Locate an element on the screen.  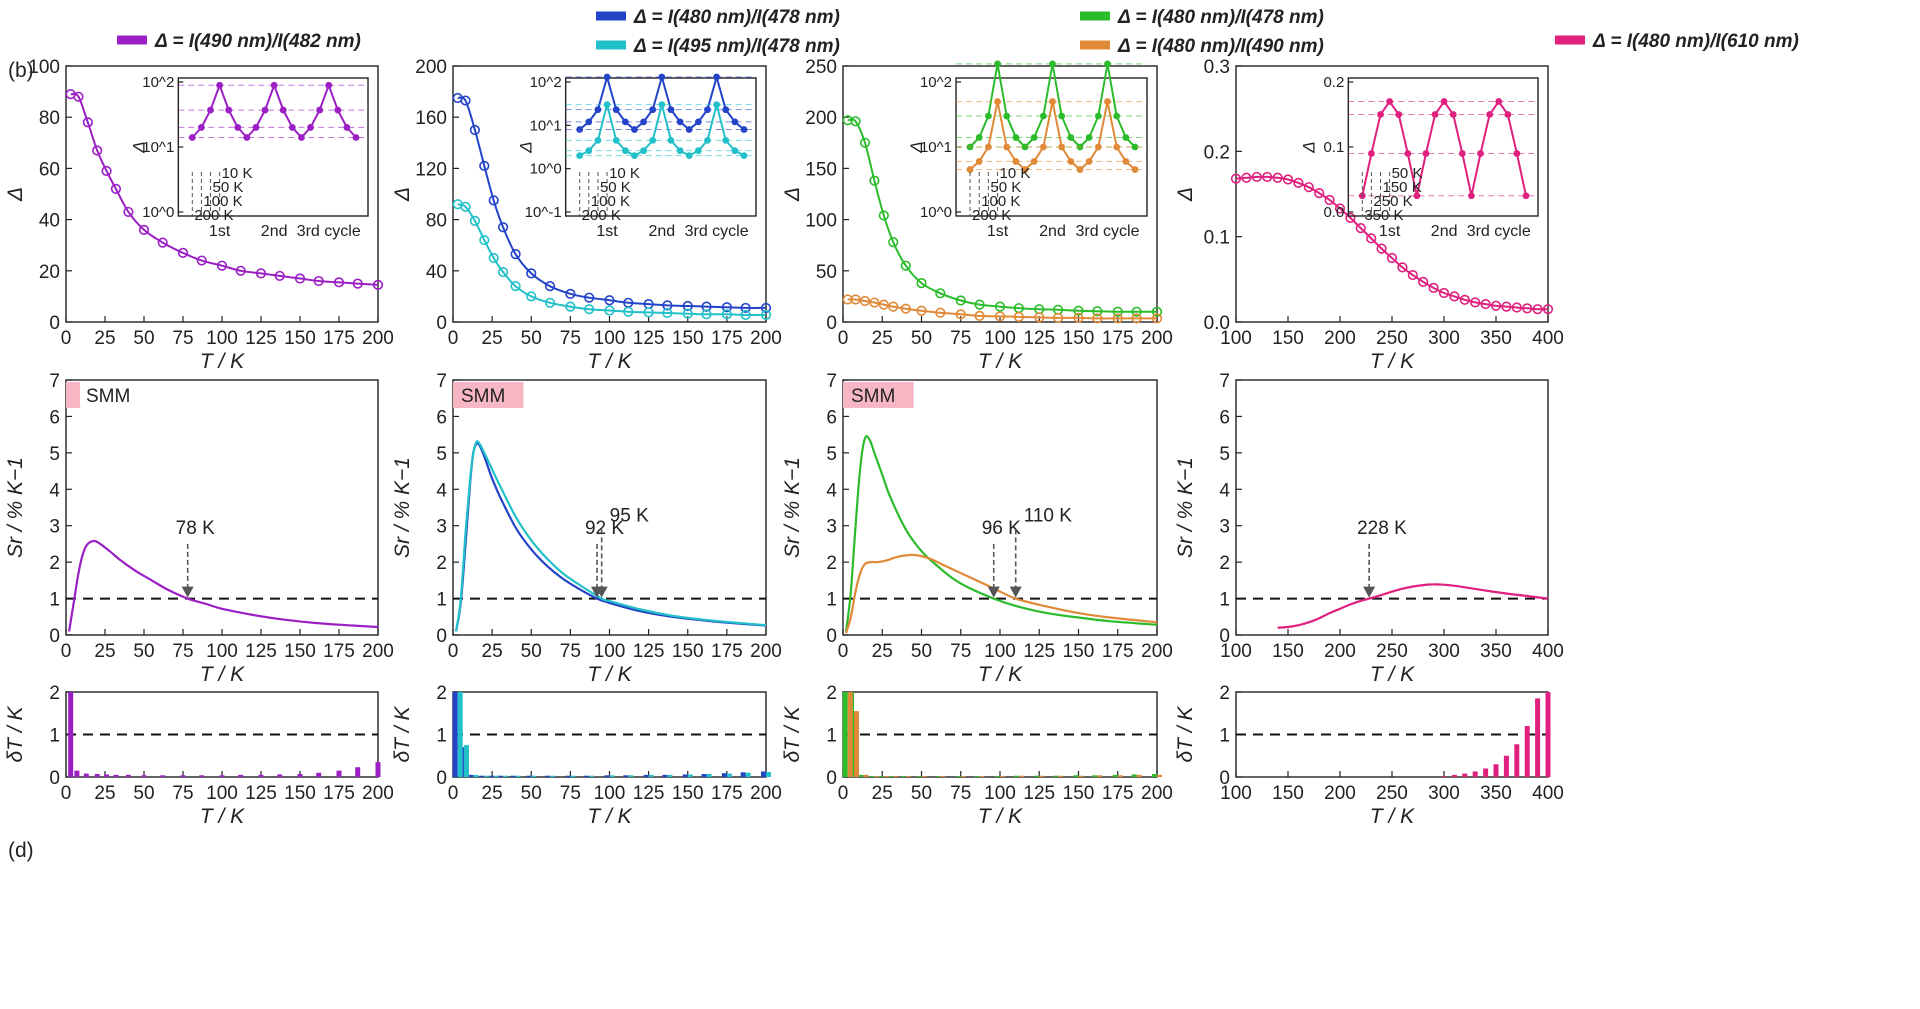
x-tick-label: 0 is located at coordinates (453, 793).